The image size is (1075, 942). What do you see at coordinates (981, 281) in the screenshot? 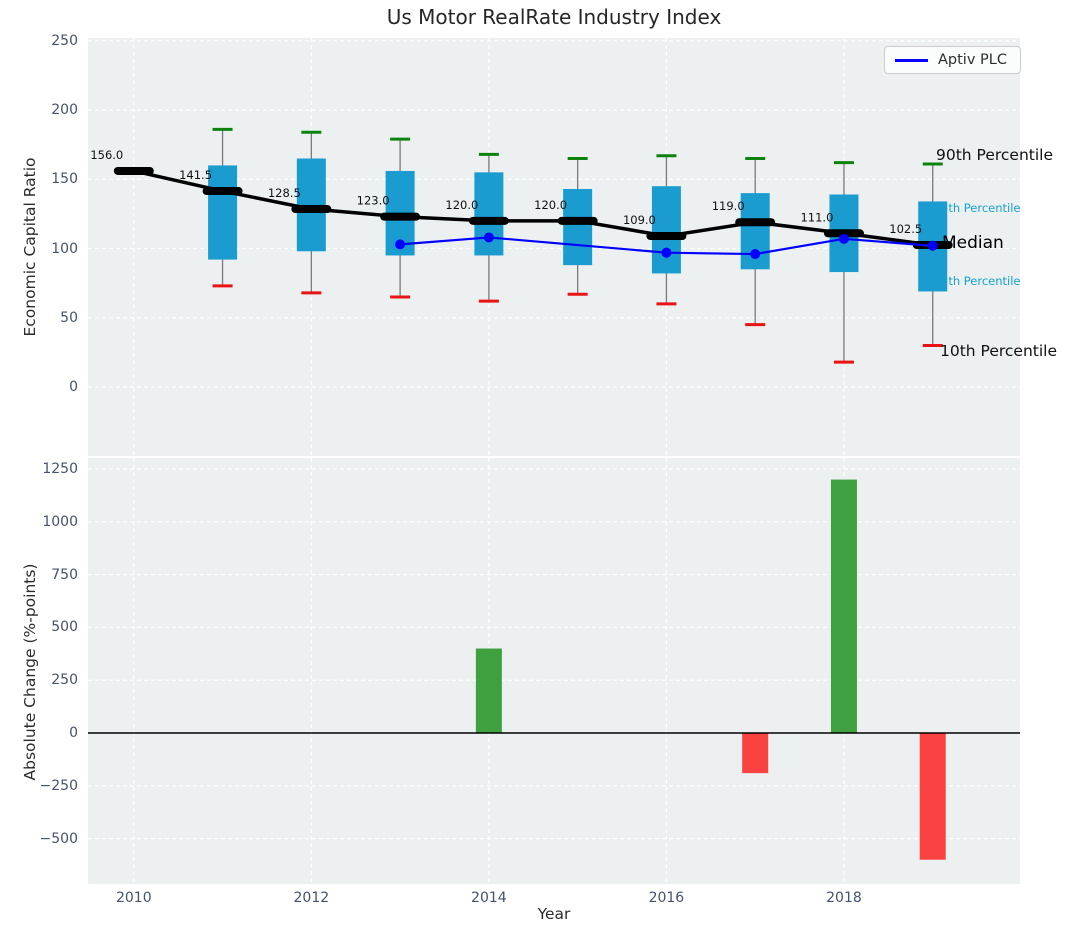
I see `annotation-25th-percentile: 5th Percentile` at bounding box center [981, 281].